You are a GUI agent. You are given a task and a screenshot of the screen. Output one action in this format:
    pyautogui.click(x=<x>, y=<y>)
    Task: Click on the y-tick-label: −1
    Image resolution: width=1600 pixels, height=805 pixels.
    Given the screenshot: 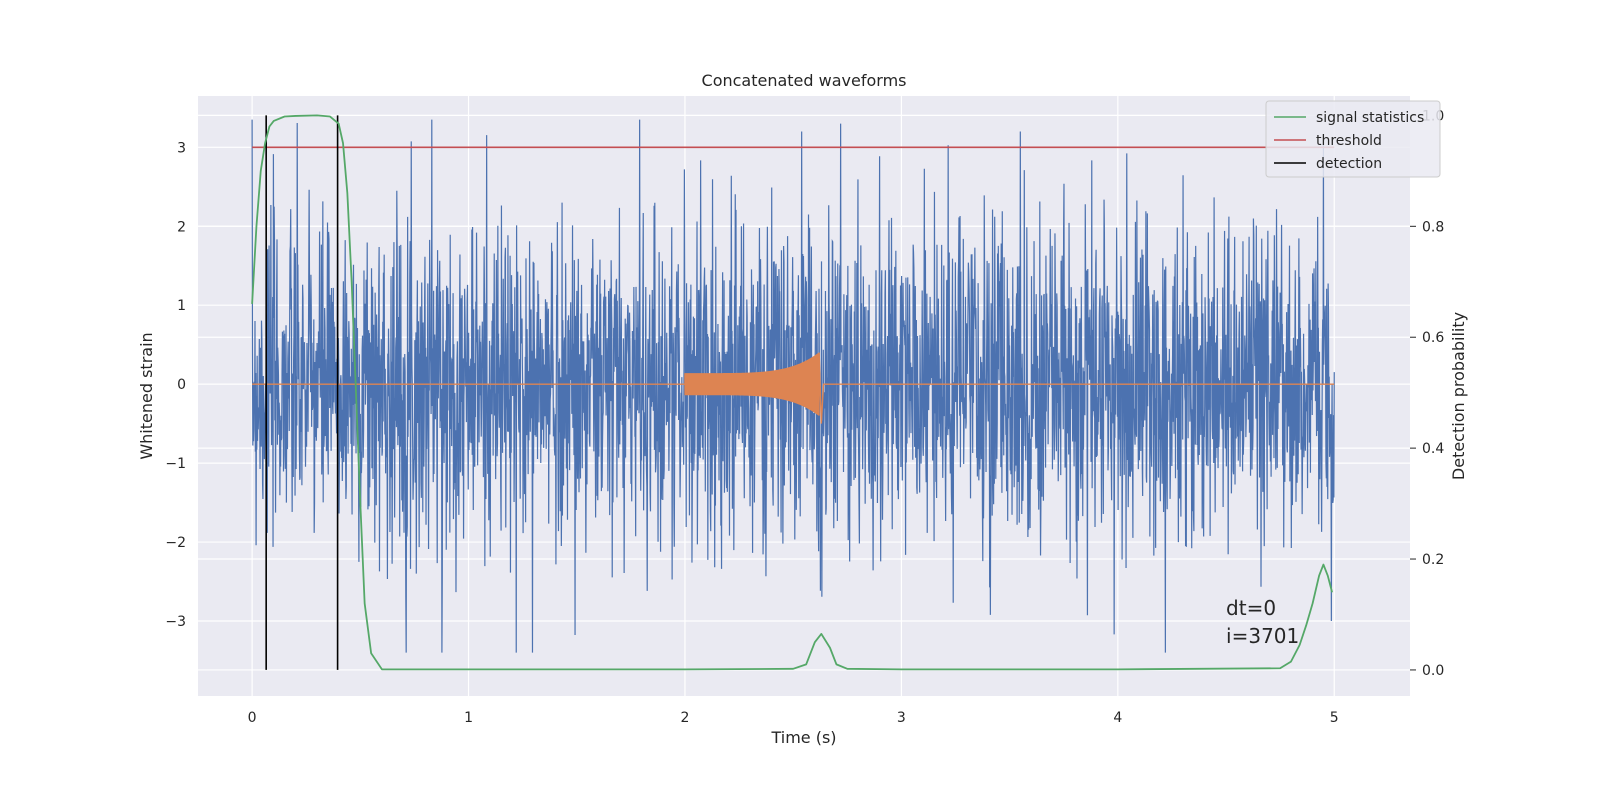 What is the action you would take?
    pyautogui.click(x=175, y=464)
    